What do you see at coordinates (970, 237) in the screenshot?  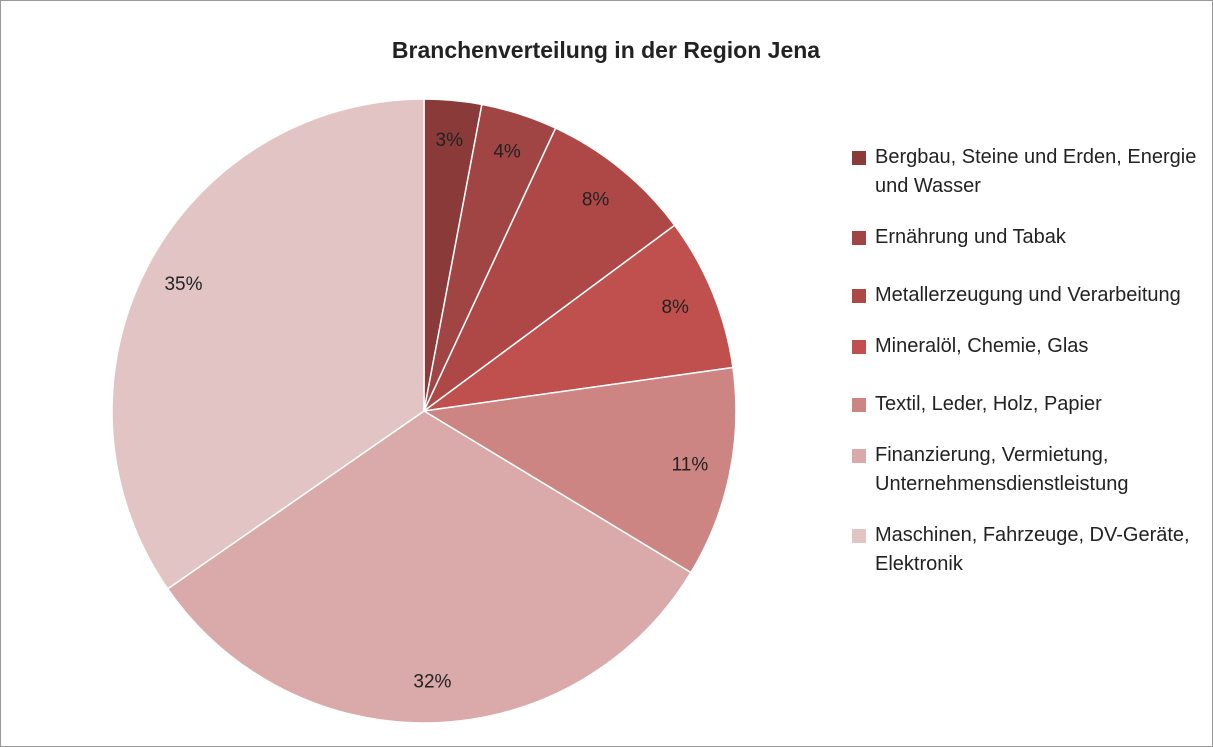 I see `legend-label: Ernährung und Tabak` at bounding box center [970, 237].